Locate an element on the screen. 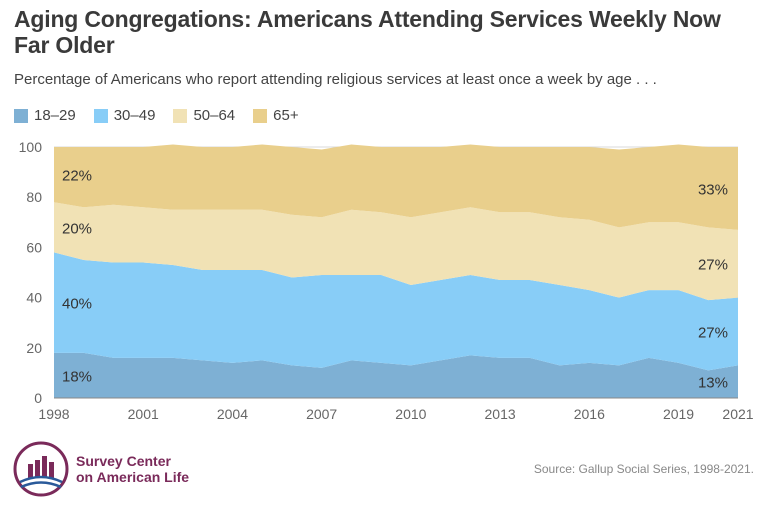 The width and height of the screenshot is (768, 514). x-tick-label: 1998 is located at coordinates (53, 414).